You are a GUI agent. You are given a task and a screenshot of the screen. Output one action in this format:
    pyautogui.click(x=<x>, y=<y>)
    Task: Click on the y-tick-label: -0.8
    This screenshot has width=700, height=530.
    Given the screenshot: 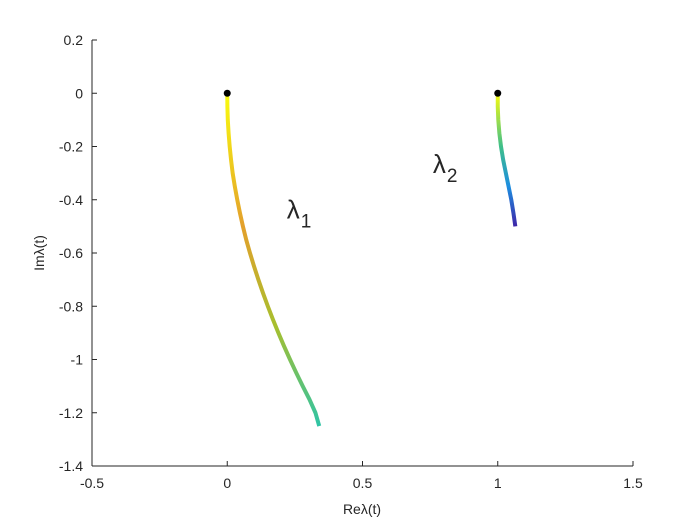 What is the action you would take?
    pyautogui.click(x=71, y=306)
    